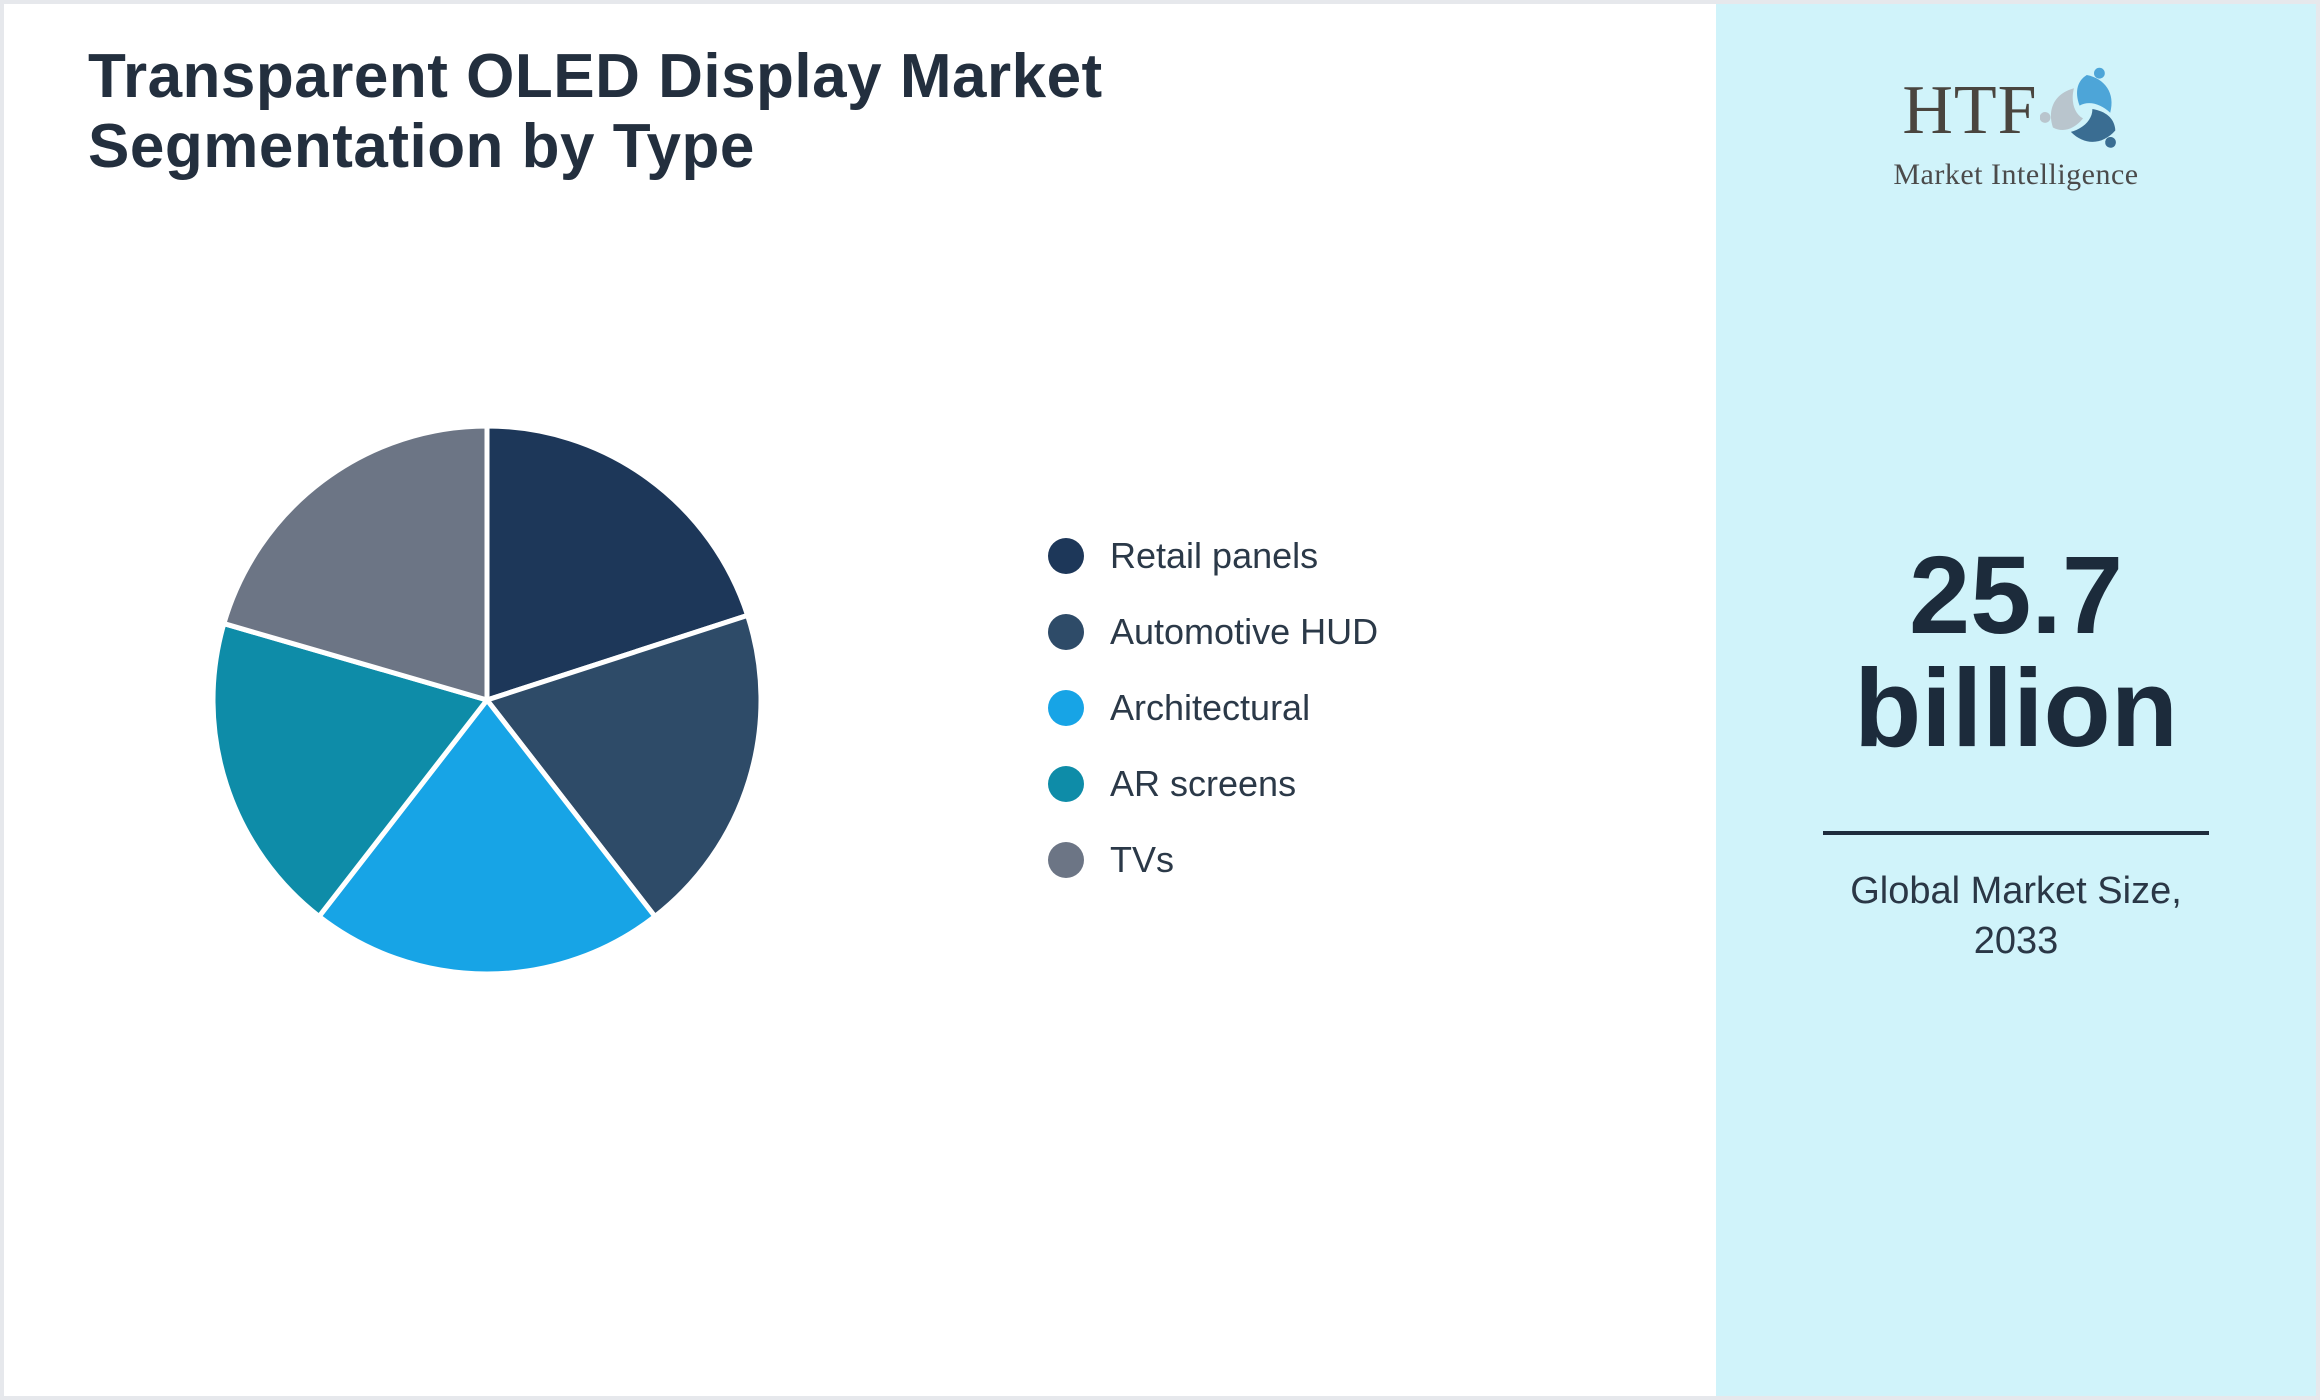 This screenshot has height=1400, width=2320. I want to click on market-size-value: 25.7, so click(2016, 595).